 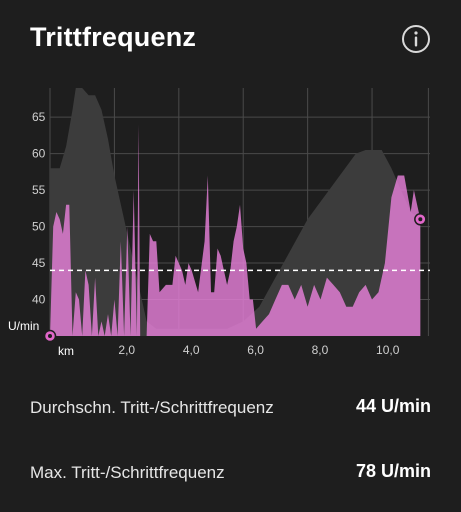 I want to click on y-tick-label-4: 60, so click(x=39, y=154).